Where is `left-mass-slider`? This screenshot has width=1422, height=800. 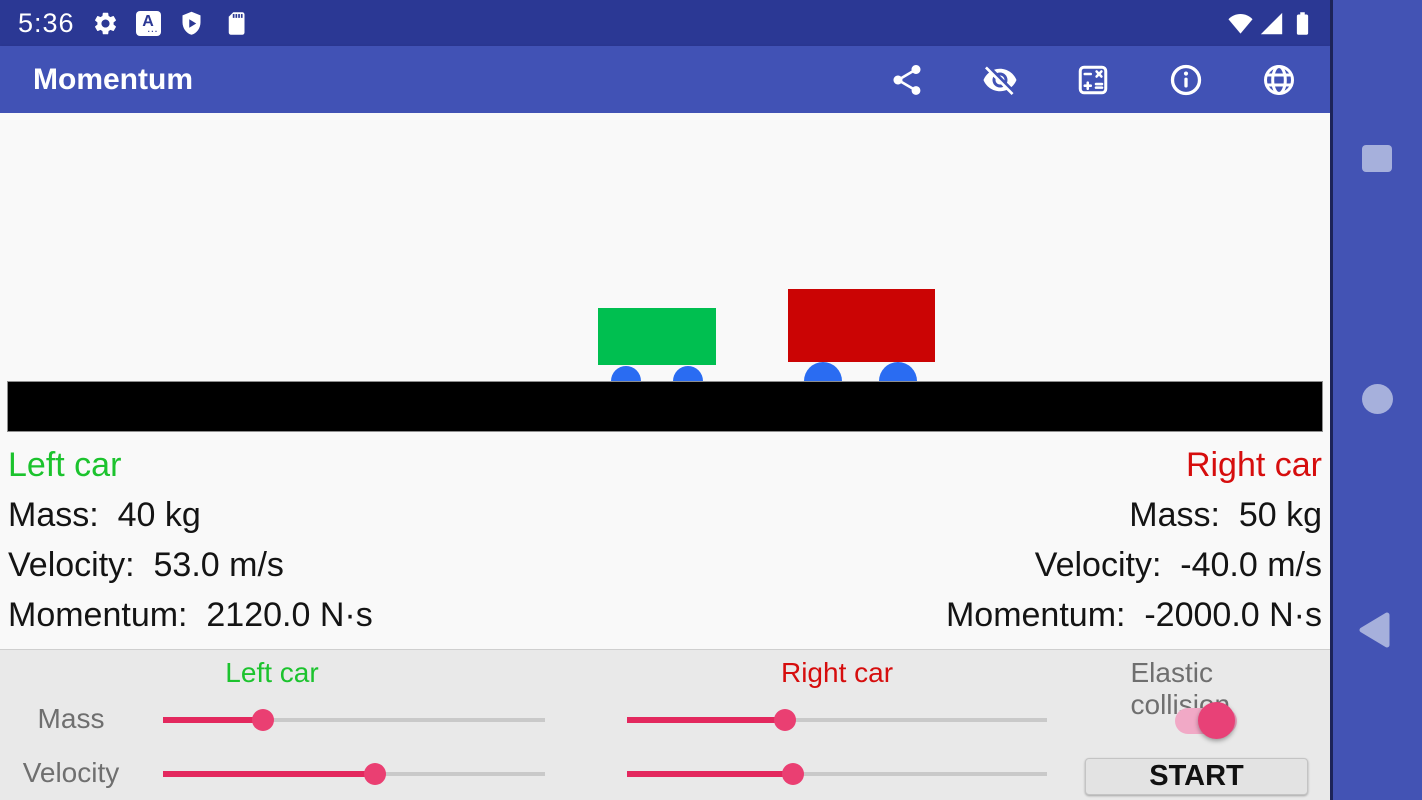
left-mass-slider is located at coordinates (354, 720).